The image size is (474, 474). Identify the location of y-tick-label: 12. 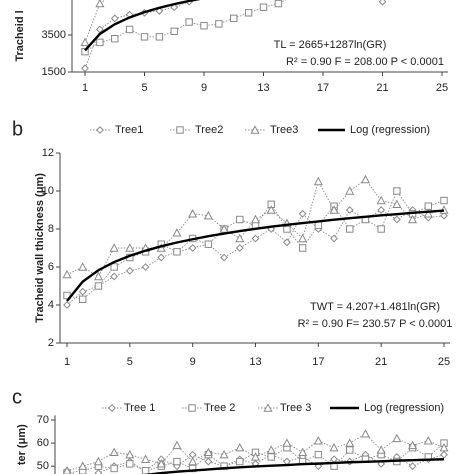
(48, 153).